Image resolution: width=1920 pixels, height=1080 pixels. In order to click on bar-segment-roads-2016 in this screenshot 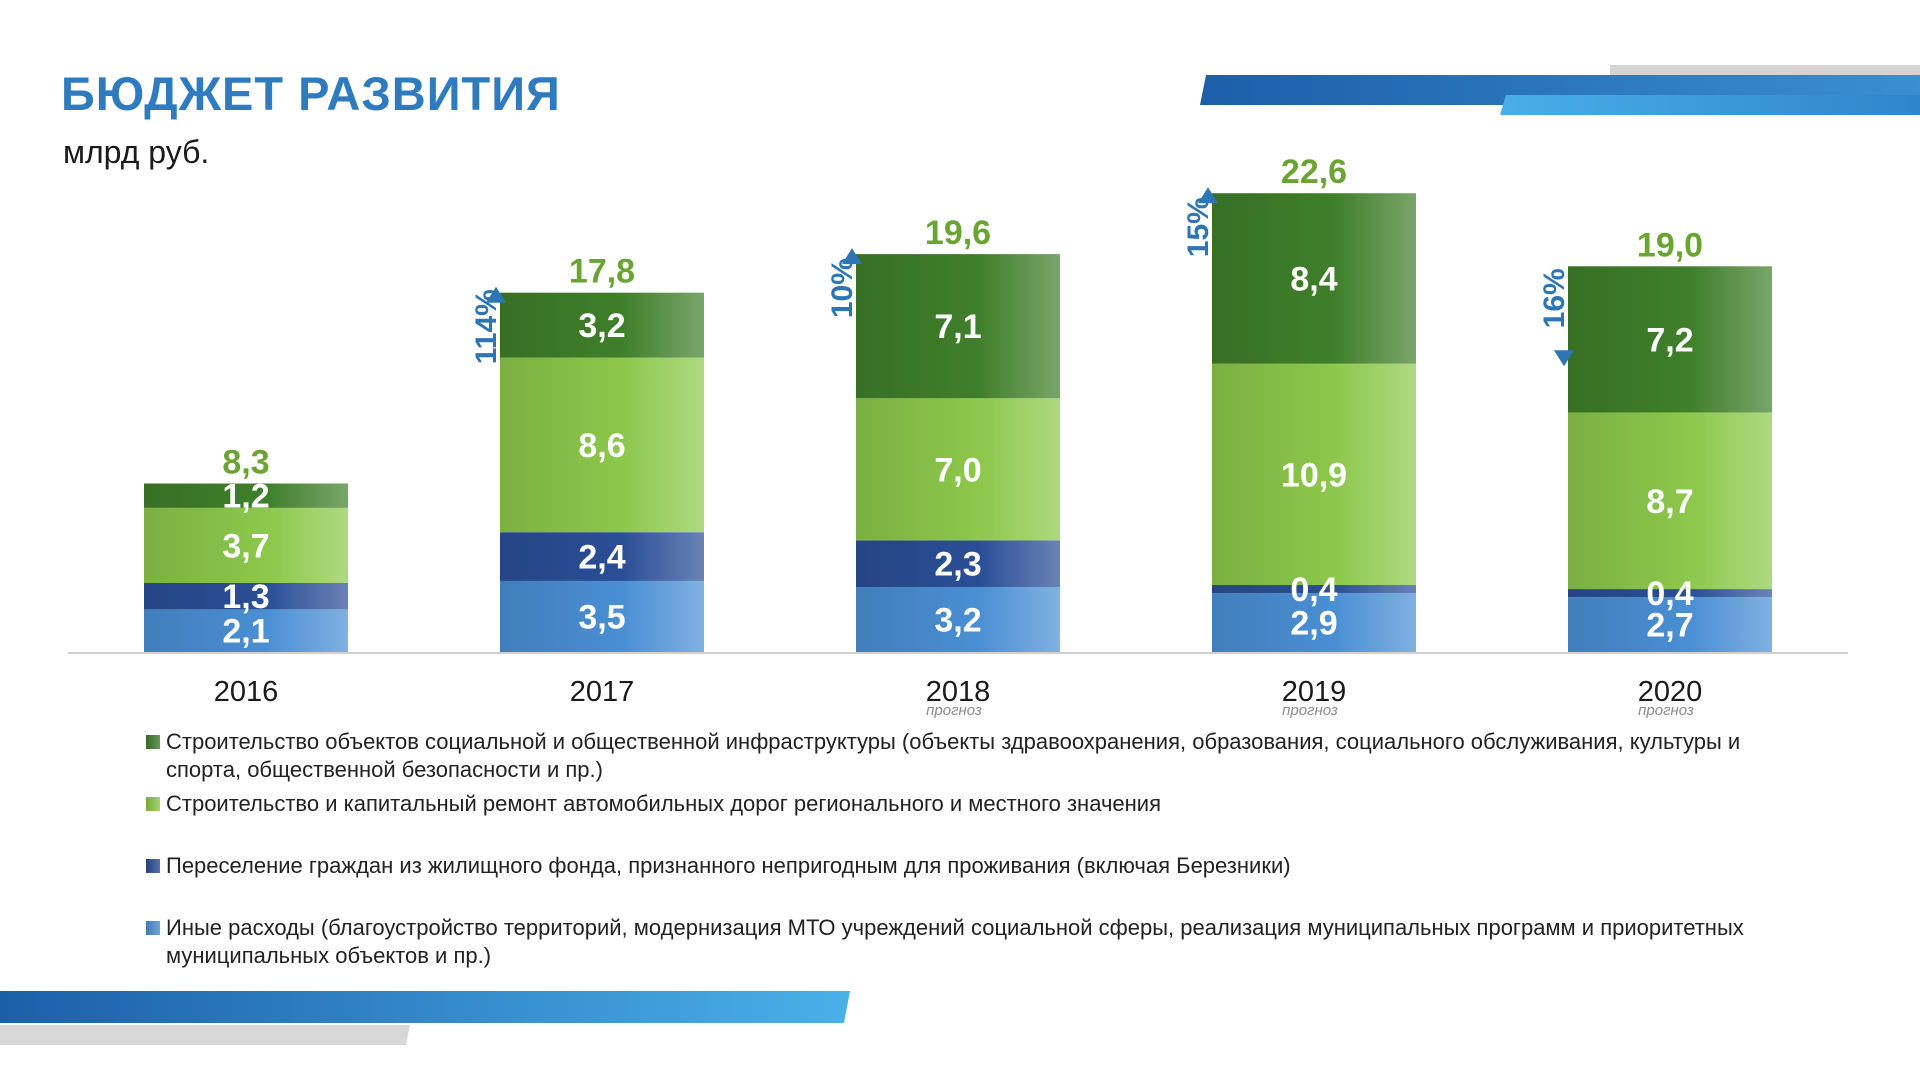, I will do `click(246, 545)`.